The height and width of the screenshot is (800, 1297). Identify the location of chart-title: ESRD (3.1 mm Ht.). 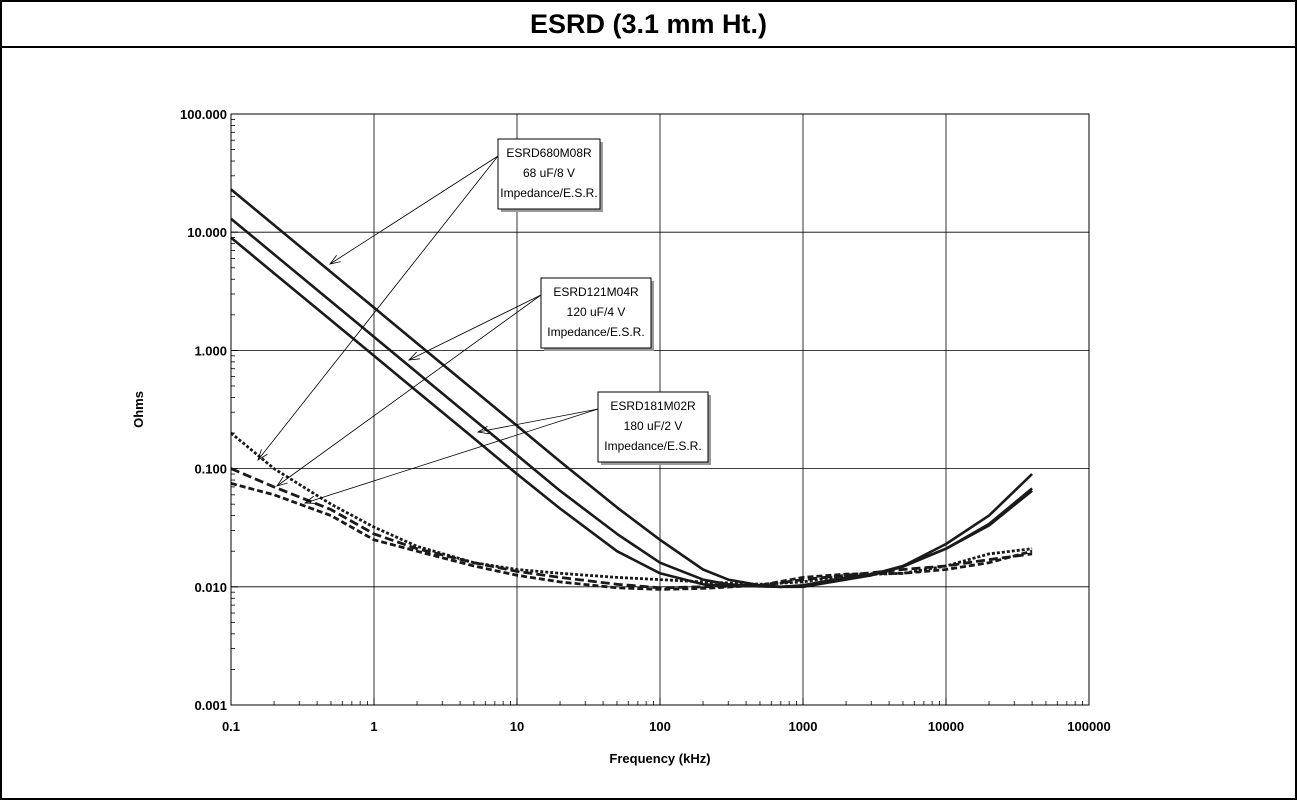
(648, 23).